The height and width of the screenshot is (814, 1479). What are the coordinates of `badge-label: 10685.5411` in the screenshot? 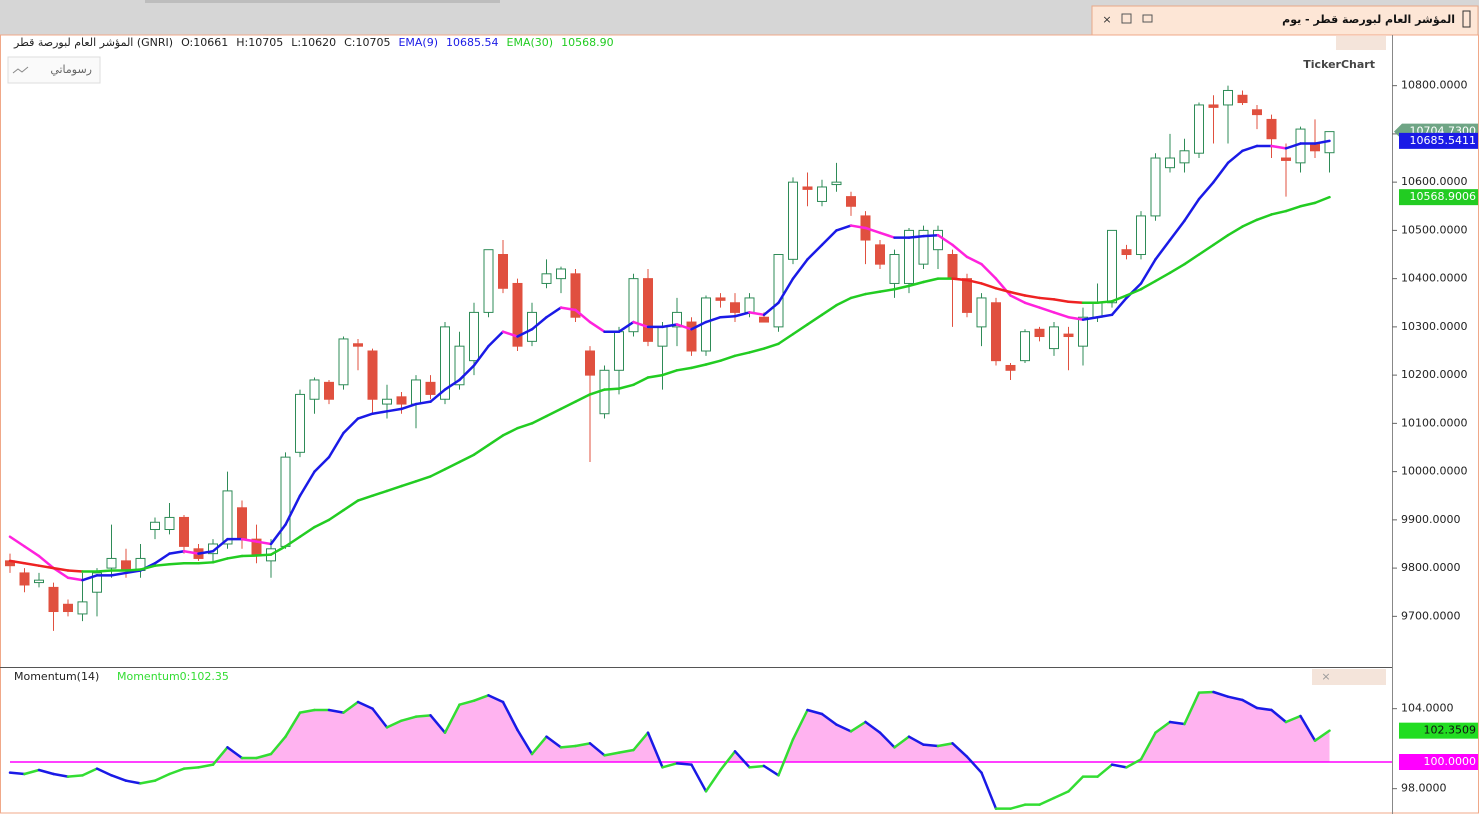 It's located at (1443, 140).